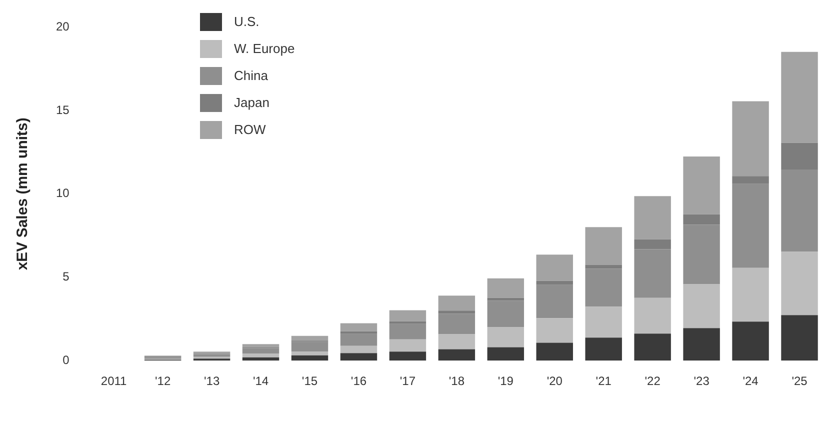 This screenshot has height=443, width=824. I want to click on x-tick-label: '21, so click(604, 381).